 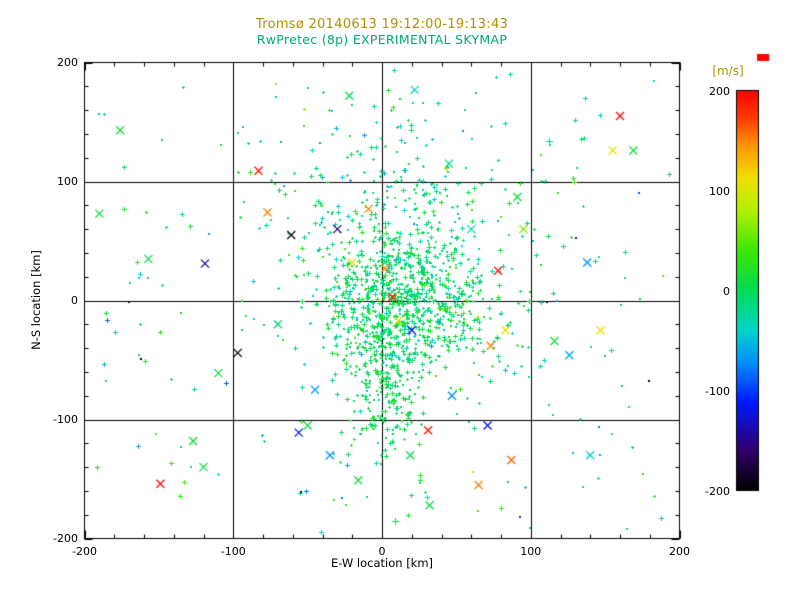 I want to click on x-tick-label: 0, so click(x=382, y=551).